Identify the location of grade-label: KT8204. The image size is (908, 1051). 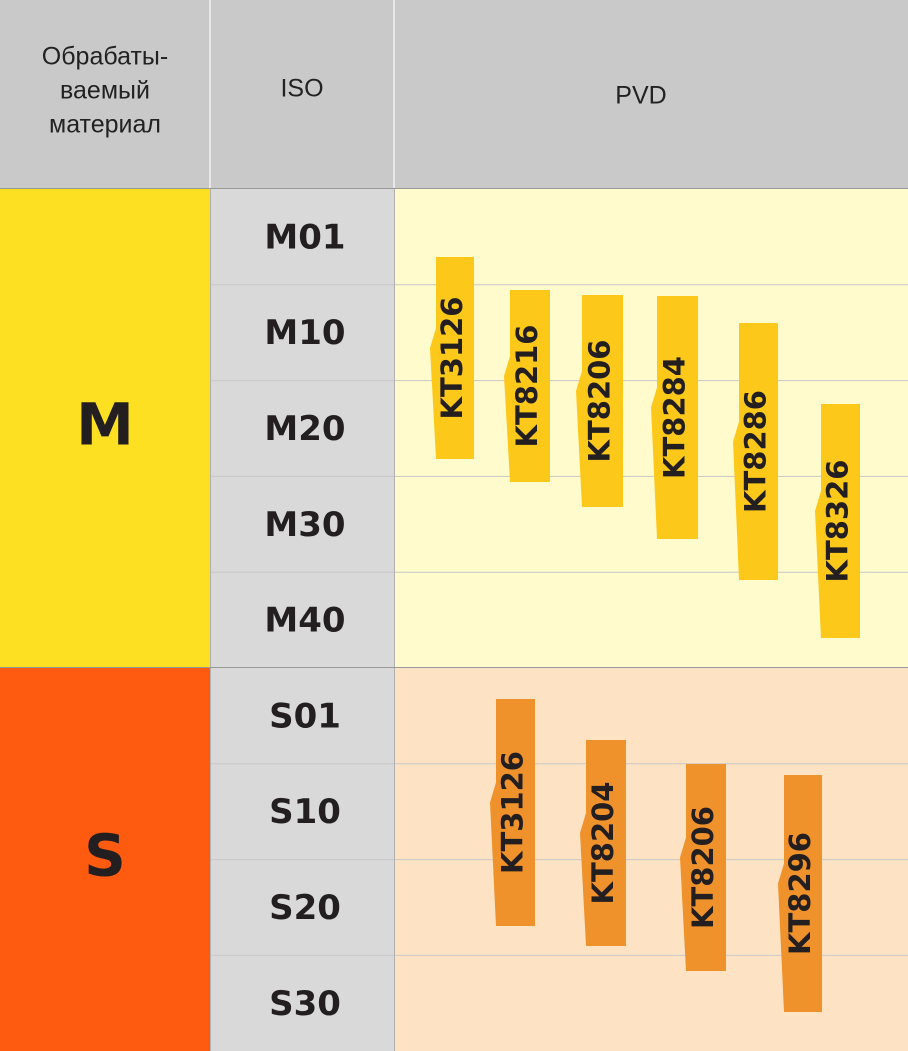
(603, 843).